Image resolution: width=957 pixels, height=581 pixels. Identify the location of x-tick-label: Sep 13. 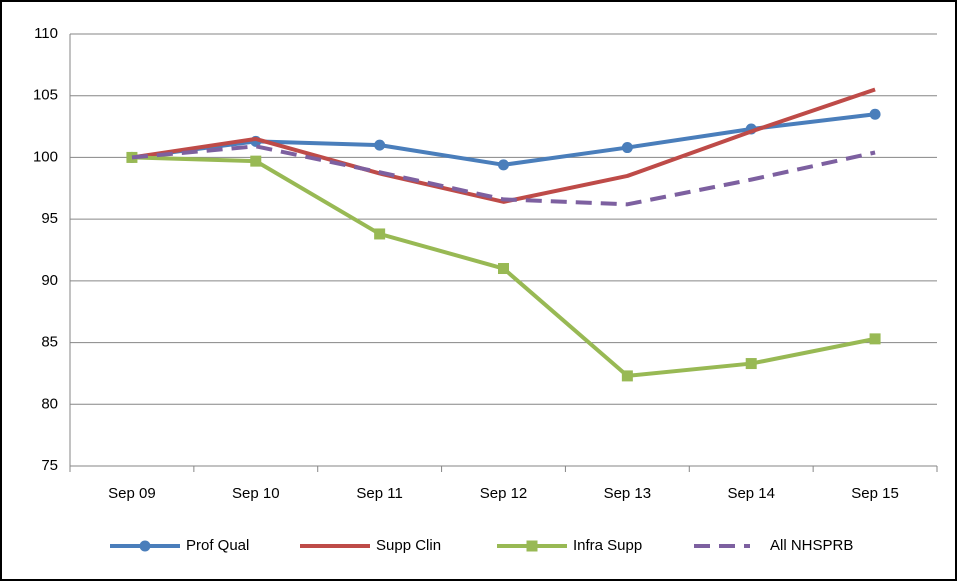
(628, 493).